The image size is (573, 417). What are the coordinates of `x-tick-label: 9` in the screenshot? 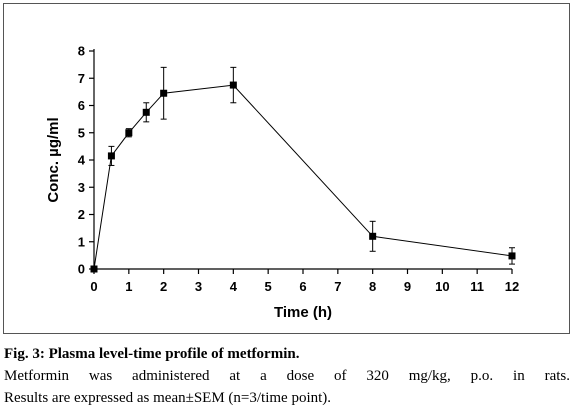 It's located at (407, 286).